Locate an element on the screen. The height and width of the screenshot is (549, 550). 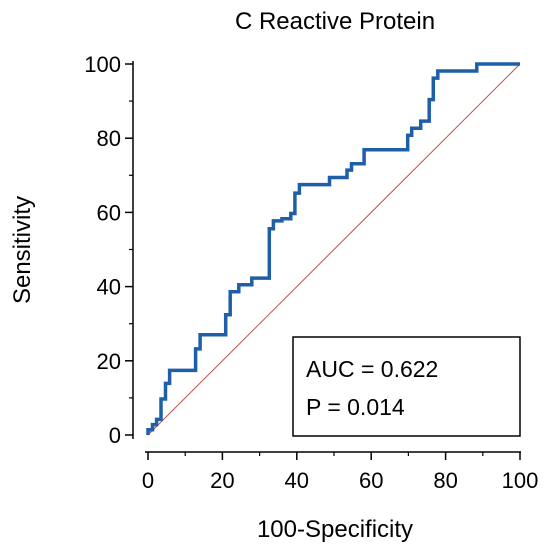
annotation-frame is located at coordinates (406, 386).